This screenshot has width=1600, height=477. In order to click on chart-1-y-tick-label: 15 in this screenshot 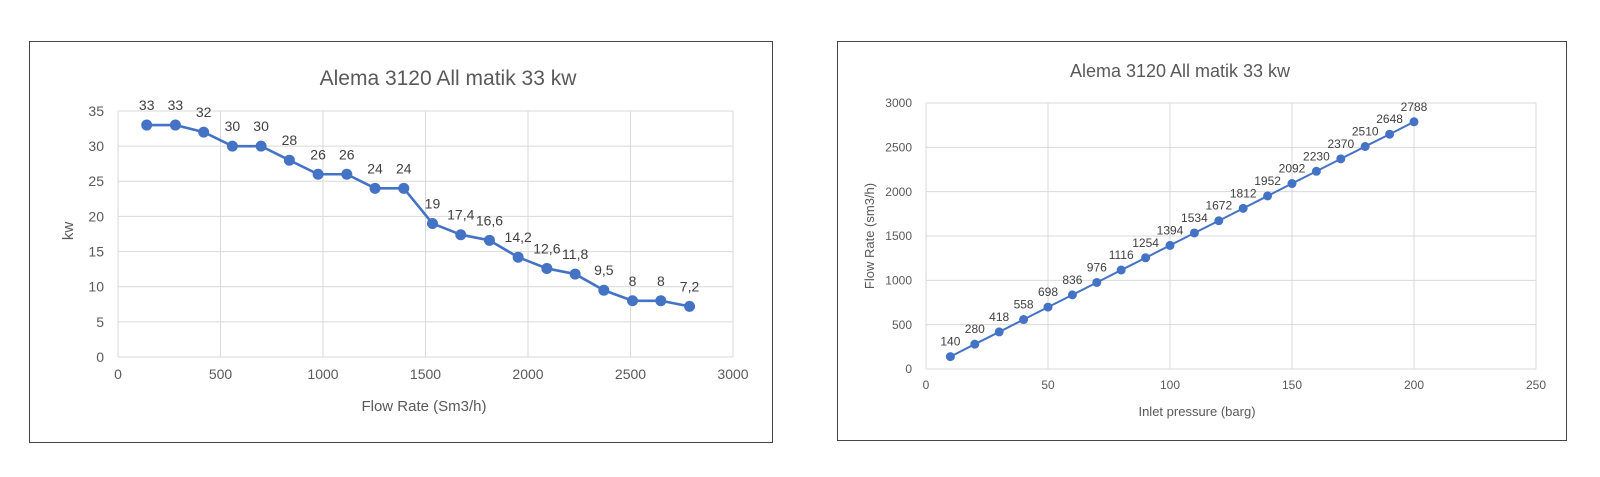, I will do `click(96, 251)`.